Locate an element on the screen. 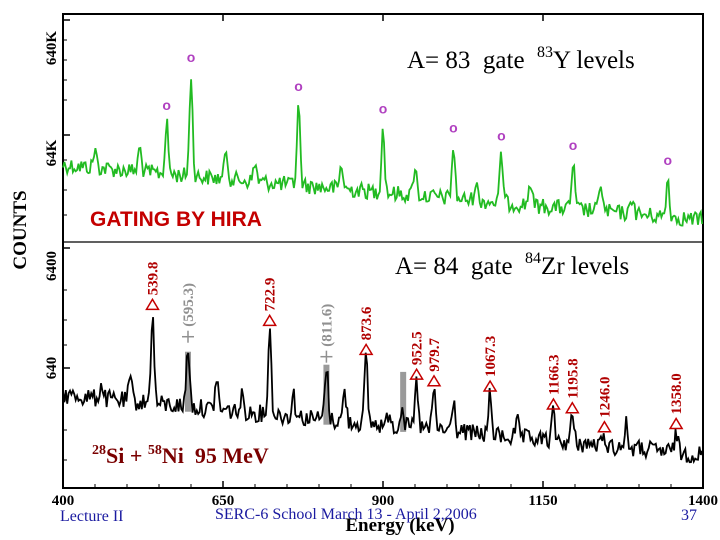 Image resolution: width=720 pixels, height=540 pixels. peak-label: 979.7 is located at coordinates (435, 355).